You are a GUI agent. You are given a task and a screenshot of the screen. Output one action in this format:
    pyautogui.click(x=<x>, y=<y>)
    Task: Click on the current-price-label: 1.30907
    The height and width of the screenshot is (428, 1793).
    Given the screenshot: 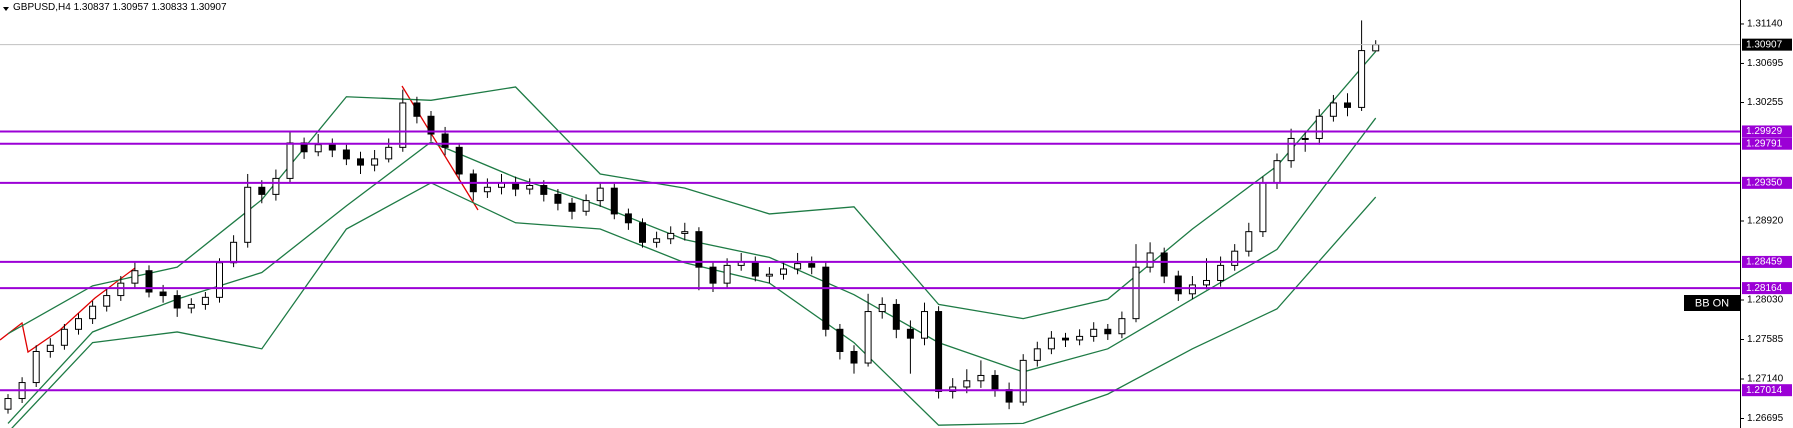 What is the action you would take?
    pyautogui.click(x=1764, y=44)
    